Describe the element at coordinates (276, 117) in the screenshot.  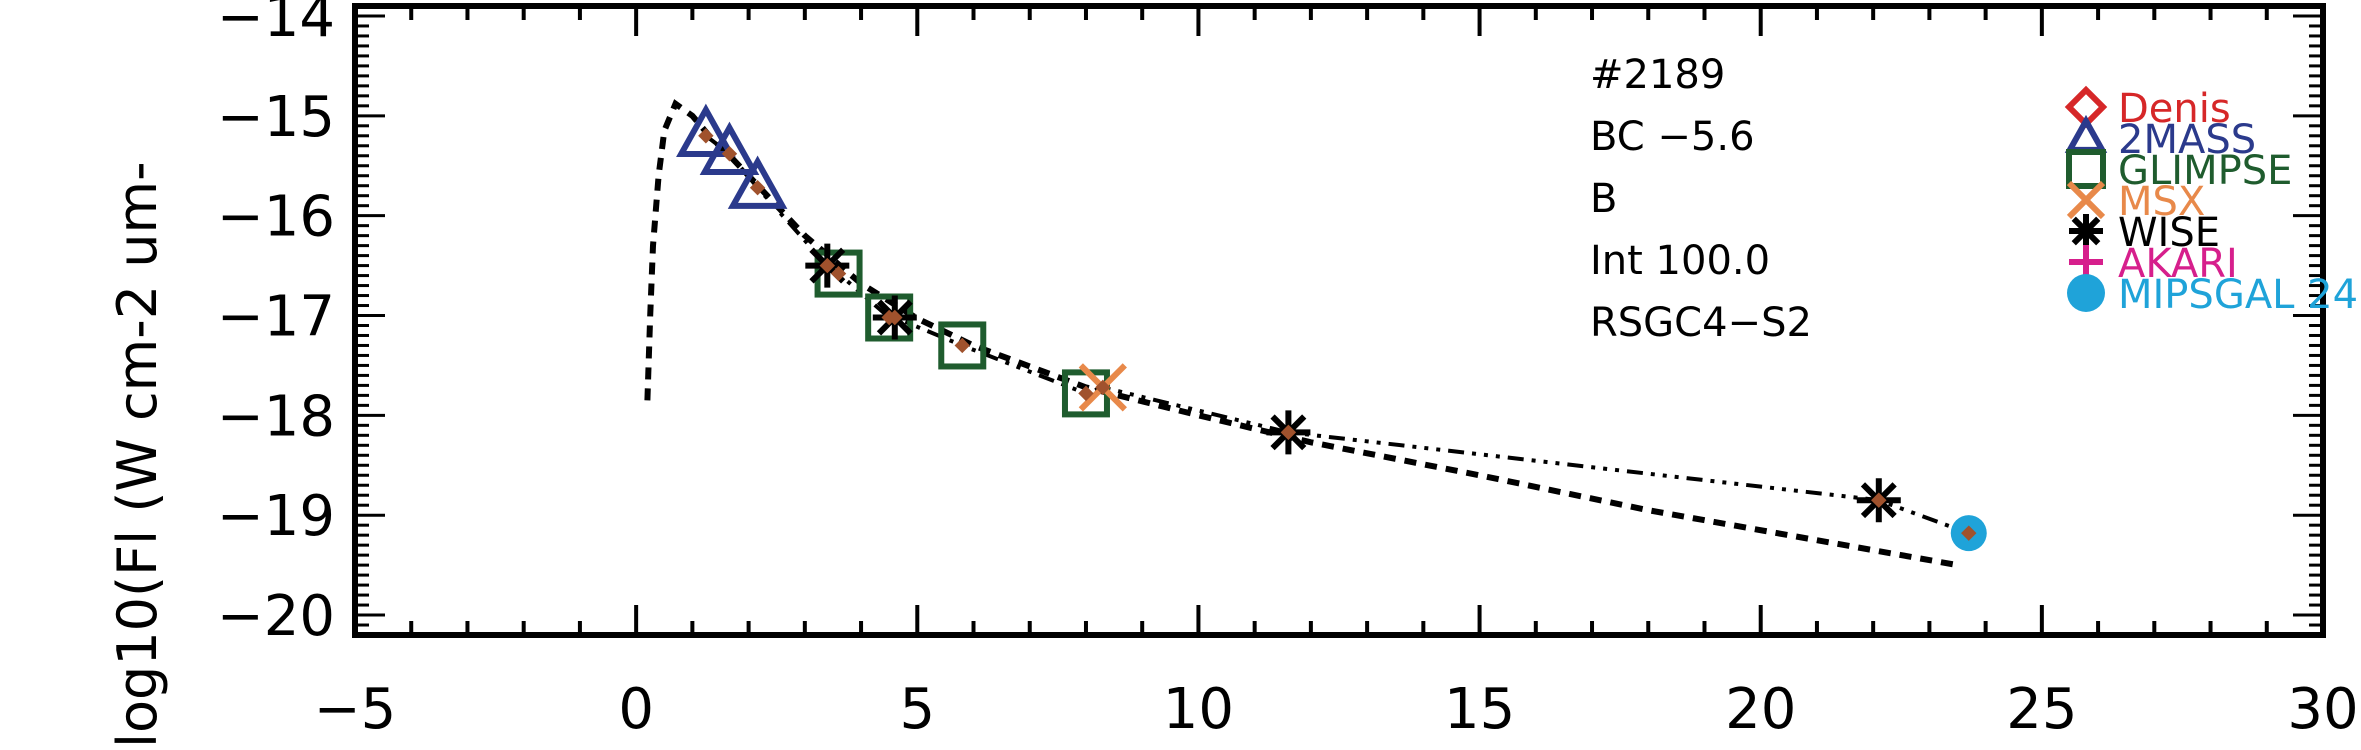
I see `y-tick-label: −15` at that location.